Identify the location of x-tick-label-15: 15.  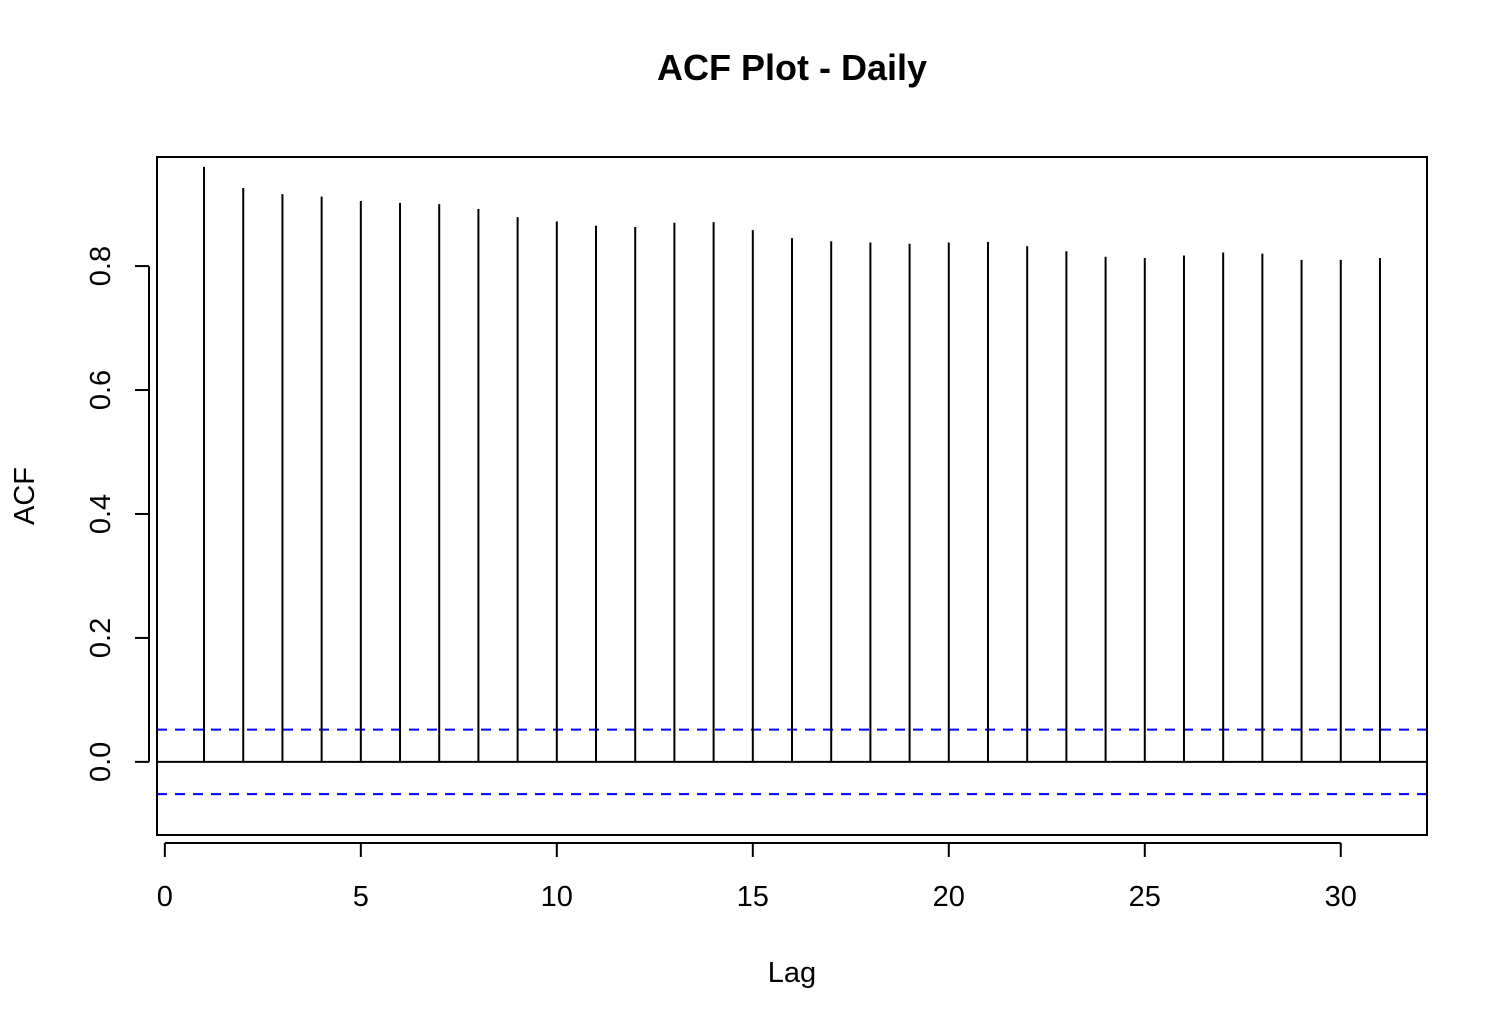
(753, 897).